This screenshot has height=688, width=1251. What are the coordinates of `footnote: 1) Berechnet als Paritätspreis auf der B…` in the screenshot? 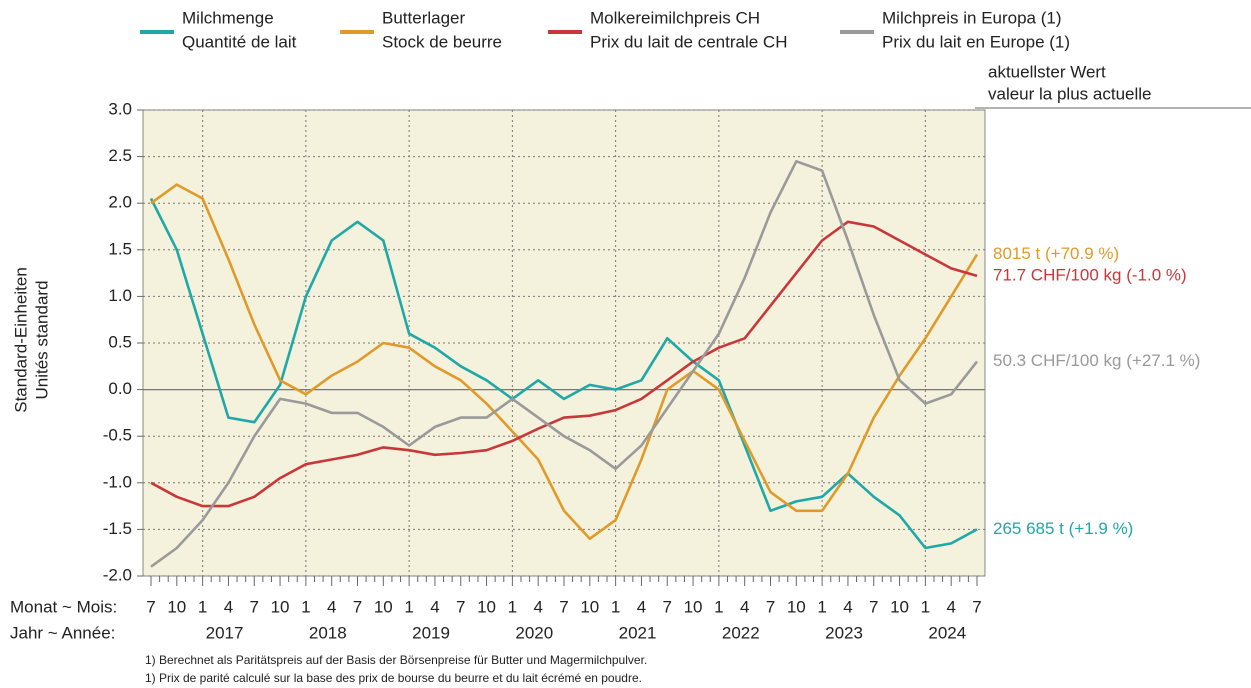 It's located at (396, 660).